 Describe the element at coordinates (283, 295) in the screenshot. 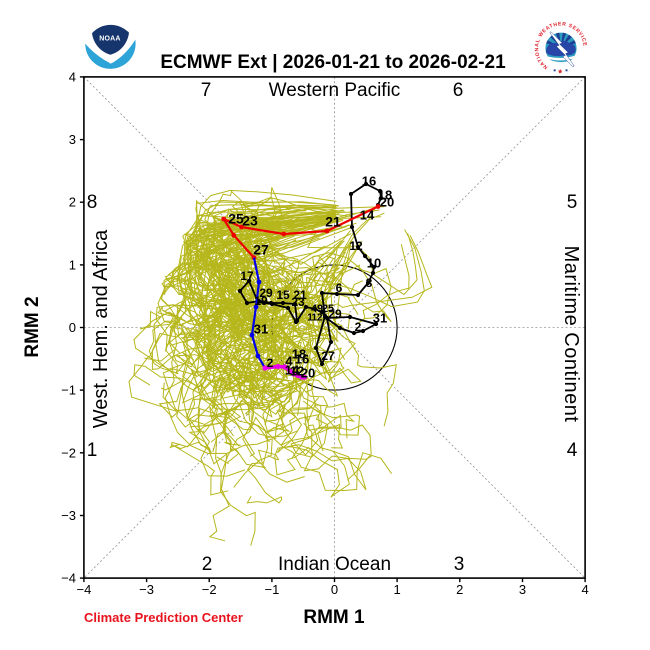

I see `svg-text: 15` at that location.